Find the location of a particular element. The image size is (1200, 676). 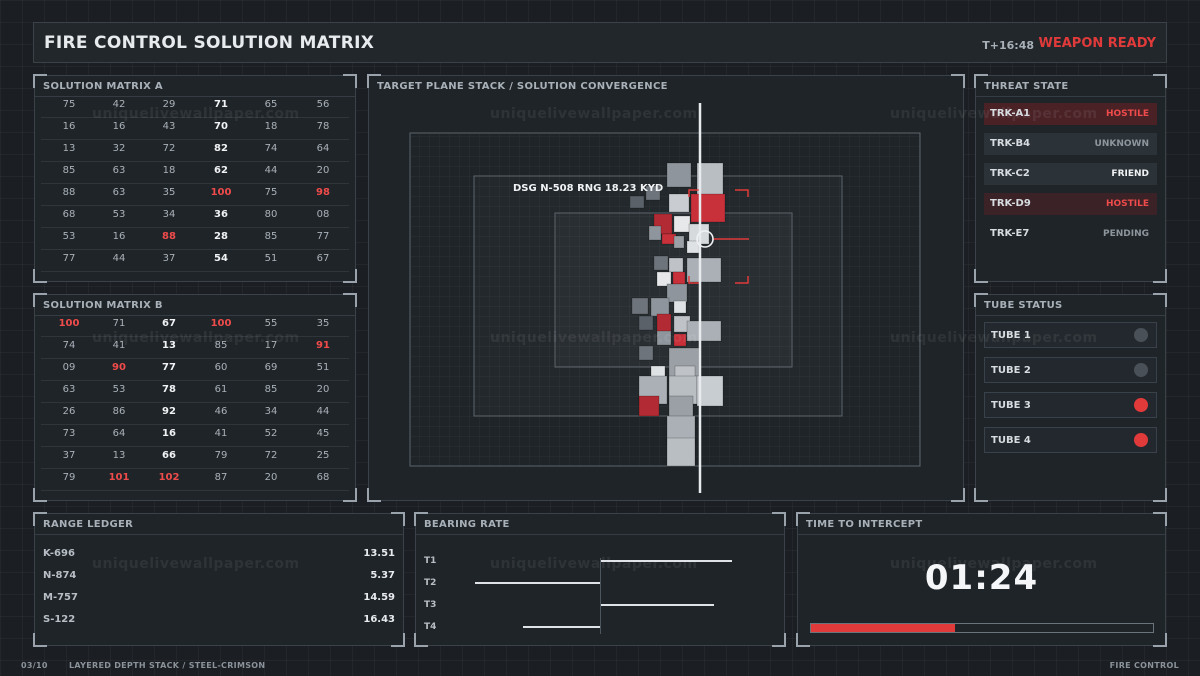

ledger-value: 14.59 is located at coordinates (379, 597).